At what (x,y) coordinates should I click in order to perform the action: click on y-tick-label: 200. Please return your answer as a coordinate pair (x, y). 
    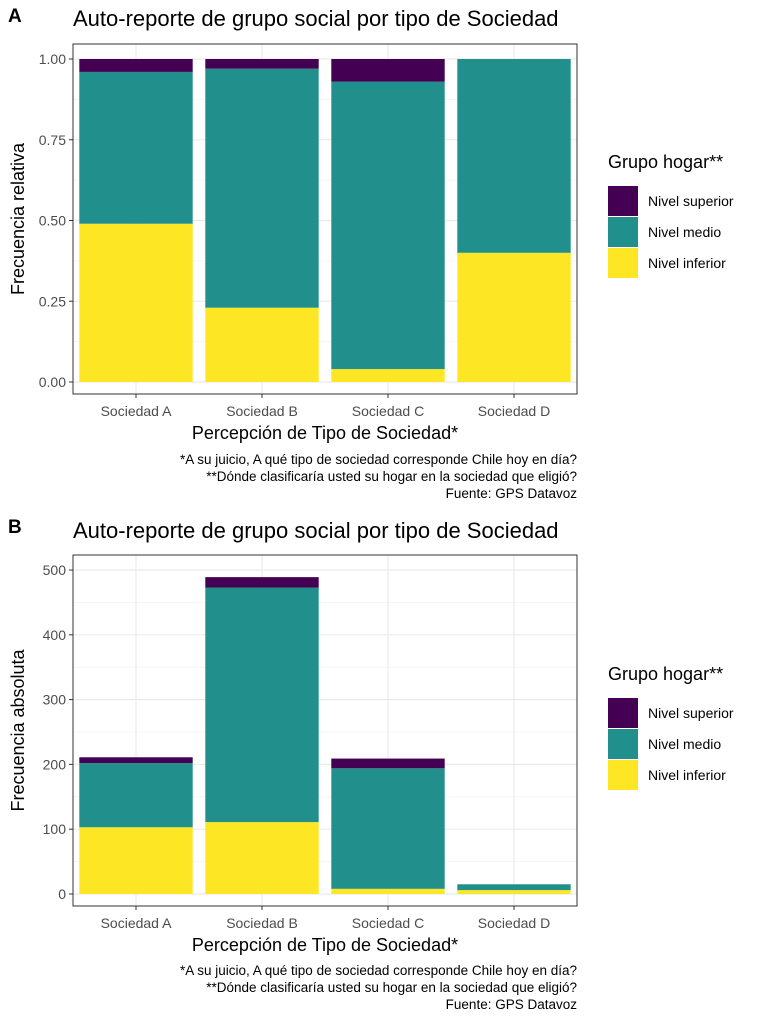
    Looking at the image, I should click on (55, 764).